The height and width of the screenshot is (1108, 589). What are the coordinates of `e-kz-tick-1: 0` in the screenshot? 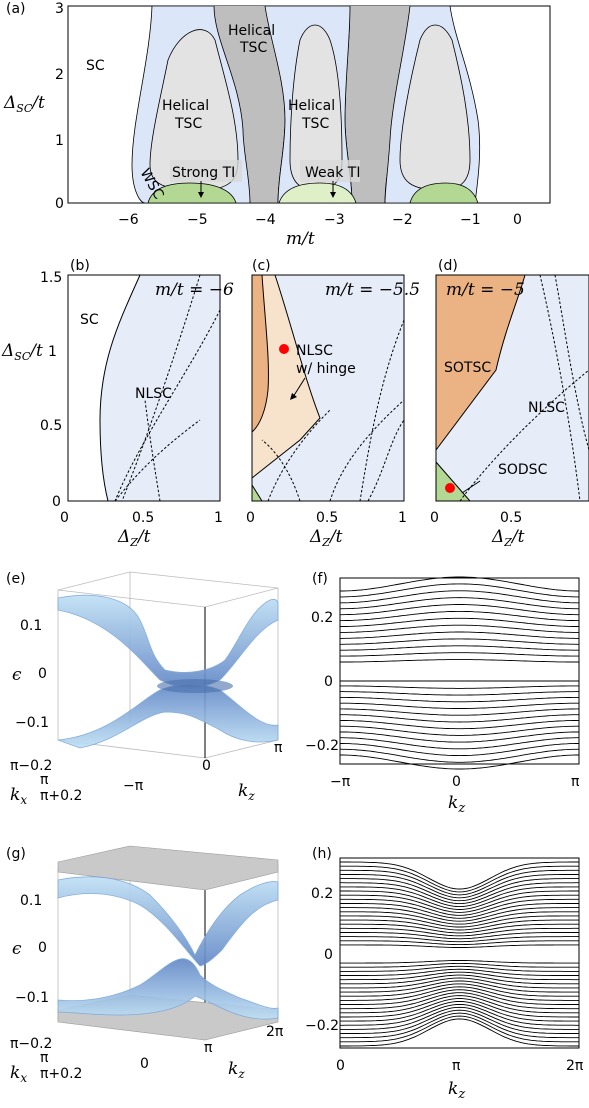 It's located at (206, 766).